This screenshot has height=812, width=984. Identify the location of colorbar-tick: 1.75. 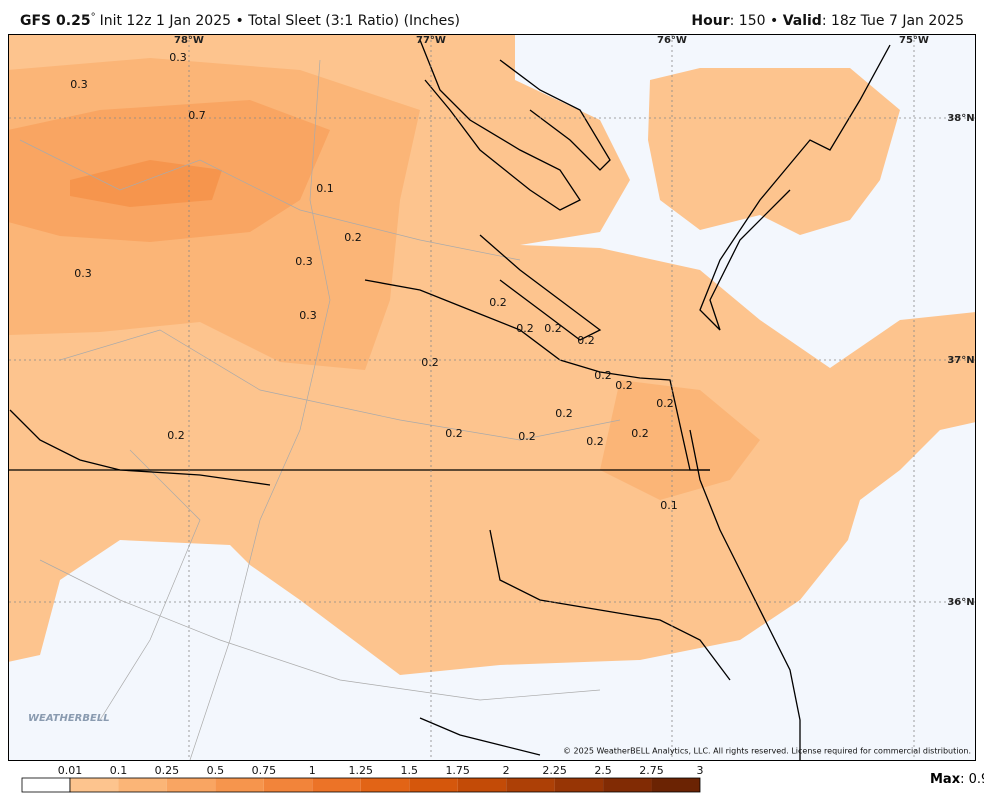
(457, 770).